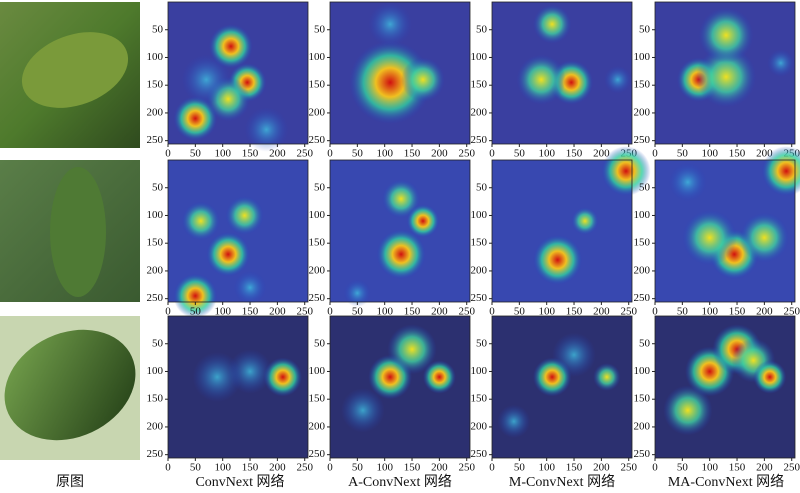  I want to click on caption: A-ConvNext 网络, so click(400, 482).